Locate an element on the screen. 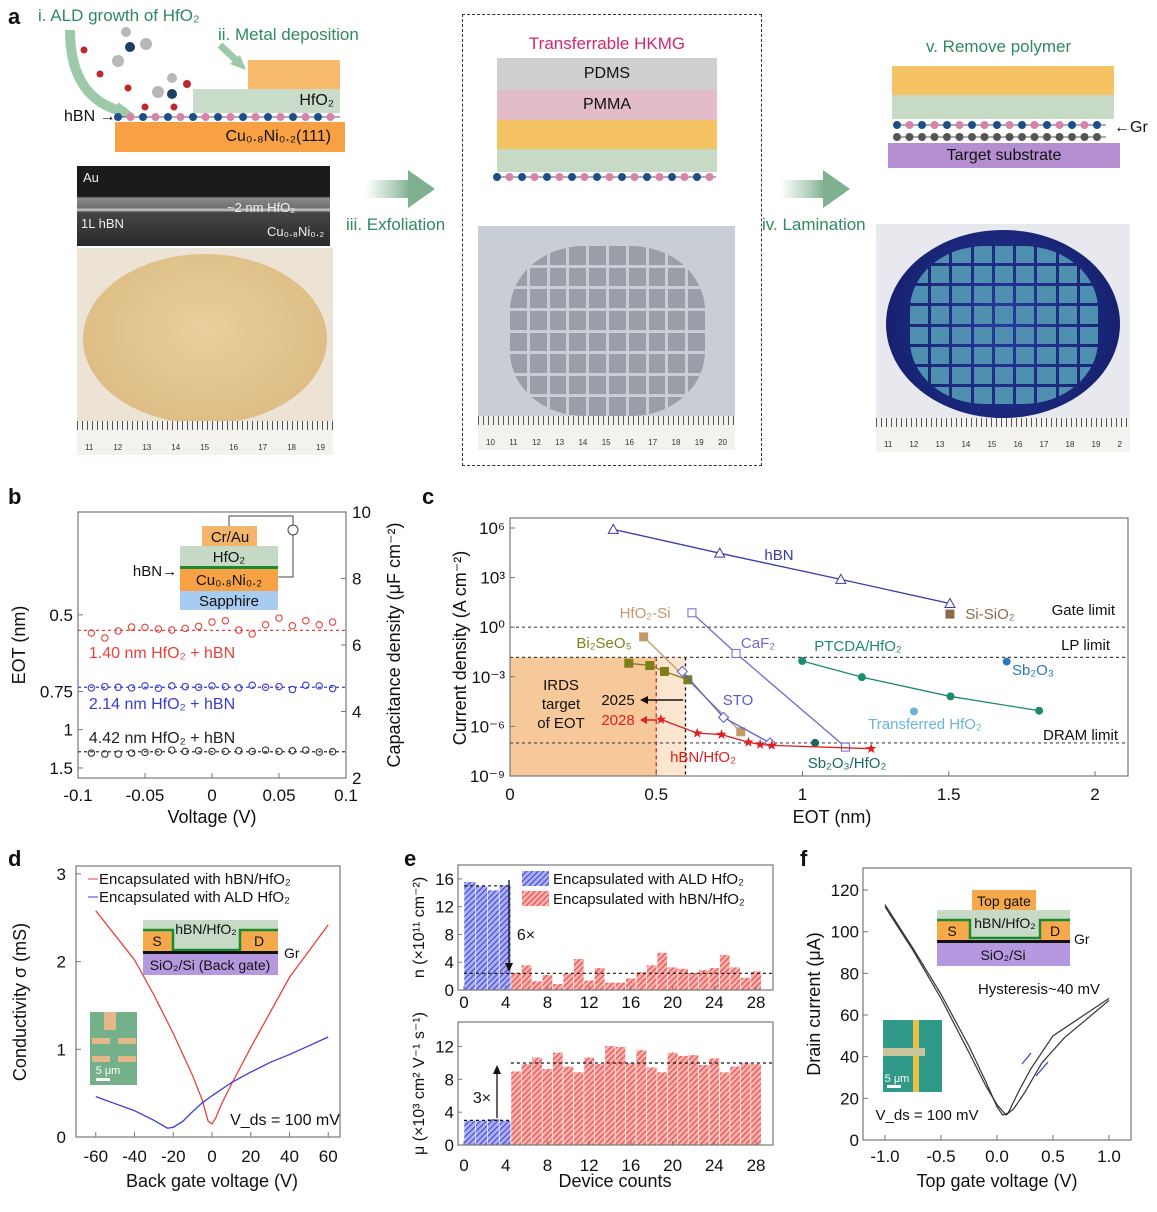  limit-label: DRAM limit is located at coordinates (1081, 735).